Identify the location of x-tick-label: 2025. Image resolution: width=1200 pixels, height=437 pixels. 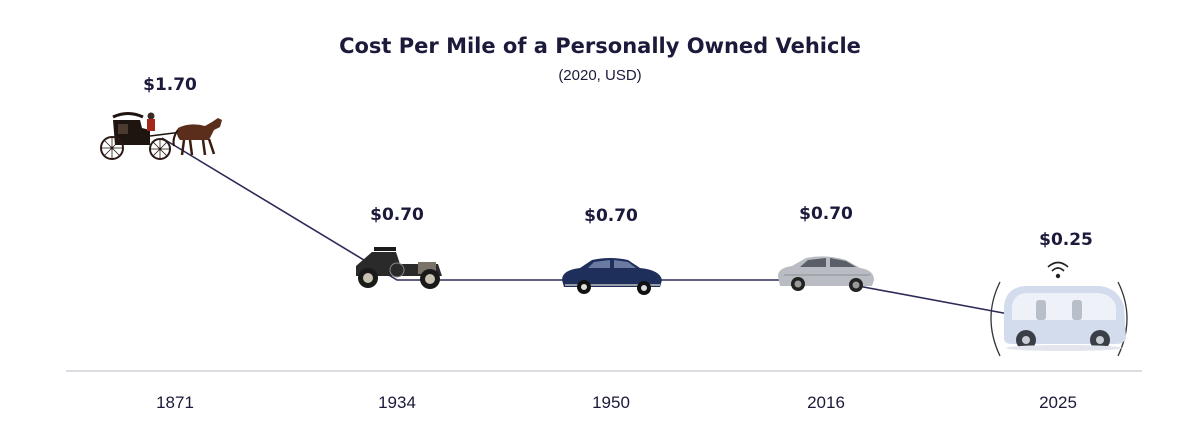
(1058, 402).